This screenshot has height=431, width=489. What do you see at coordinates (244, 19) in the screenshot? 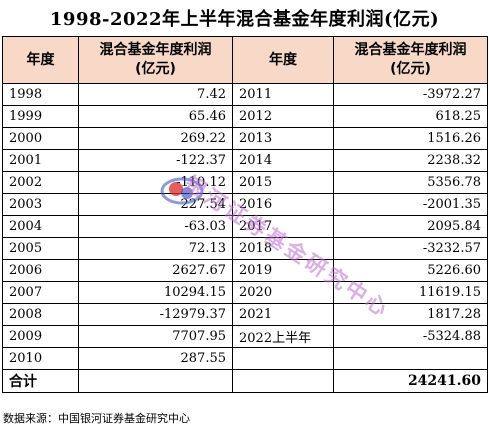
I see `table-title: 1998-2022年上半年混合基金年度利润(亿元)` at bounding box center [244, 19].